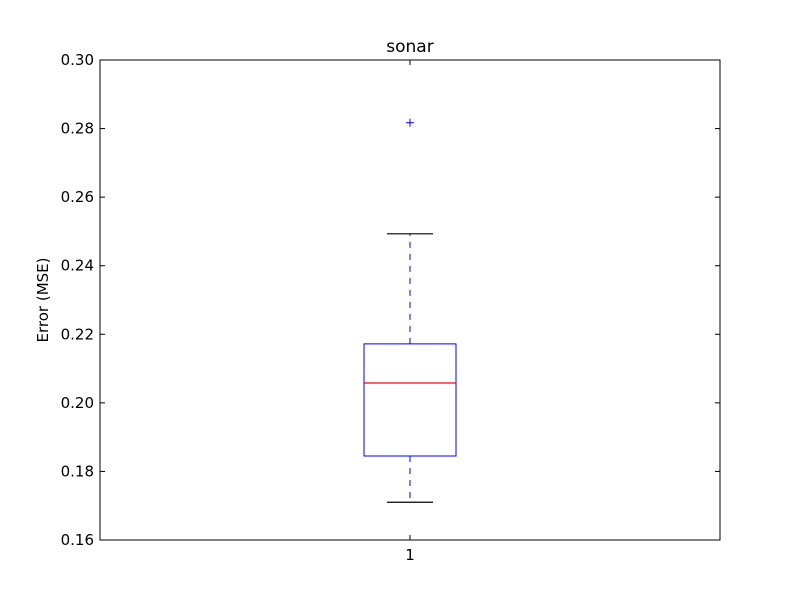 This screenshot has height=600, width=800. I want to click on y-tick-label: 0.26, so click(77, 197).